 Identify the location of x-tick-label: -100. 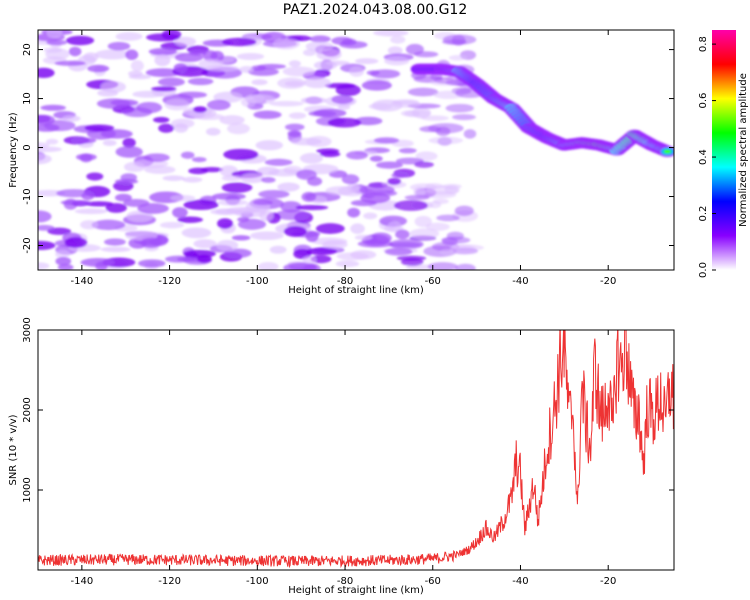
(257, 281).